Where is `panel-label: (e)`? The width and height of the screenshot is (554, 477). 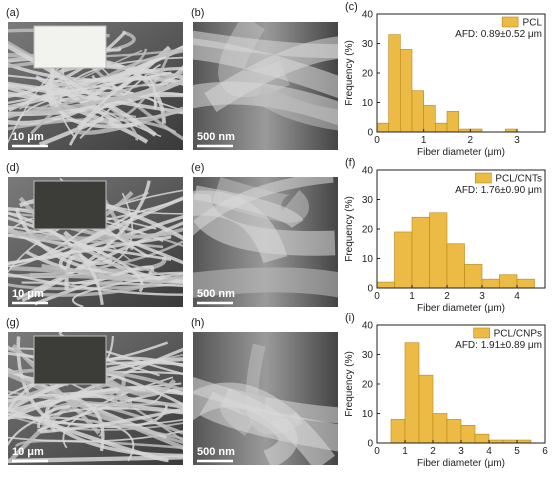 panel-label: (e) is located at coordinates (197, 168).